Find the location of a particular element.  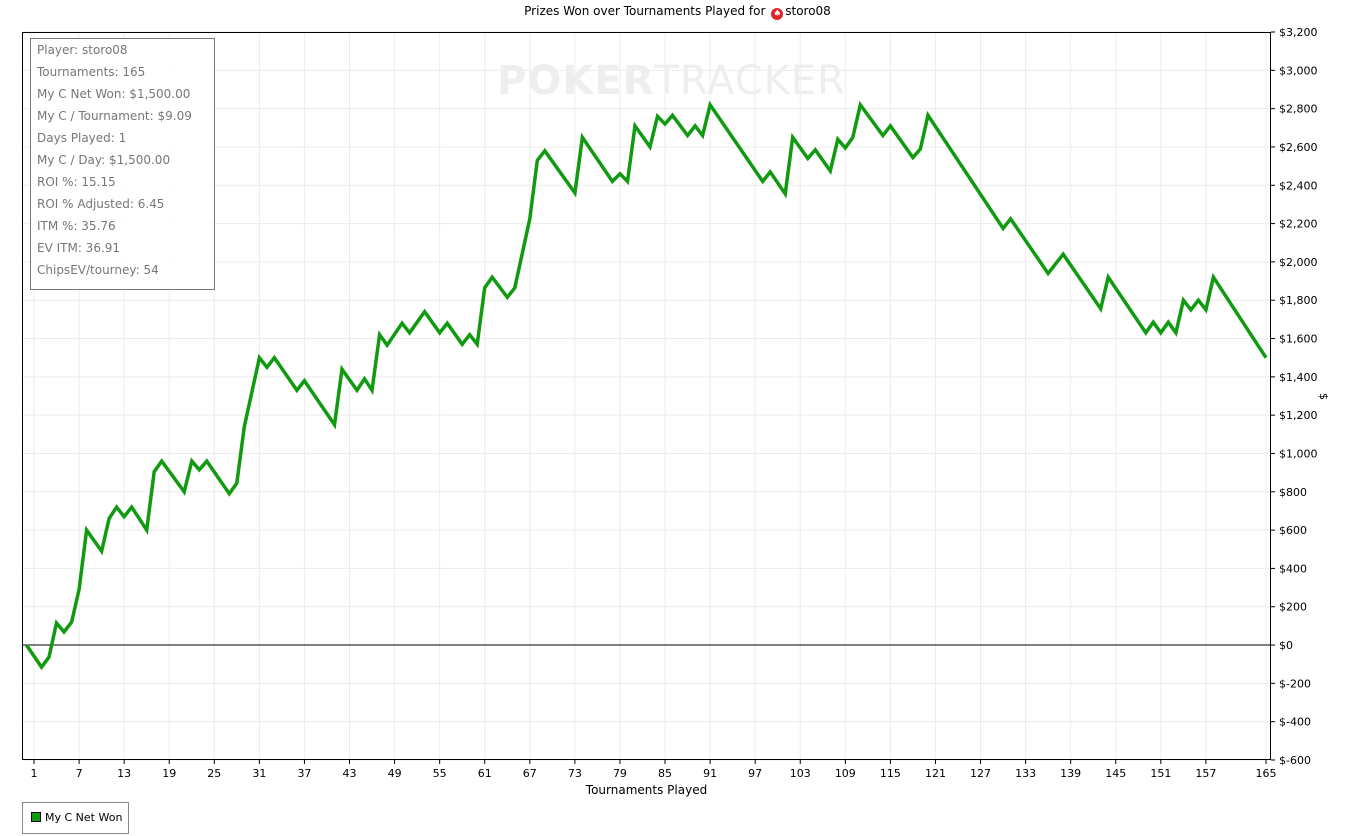

x-tick-label: 55 is located at coordinates (440, 773).